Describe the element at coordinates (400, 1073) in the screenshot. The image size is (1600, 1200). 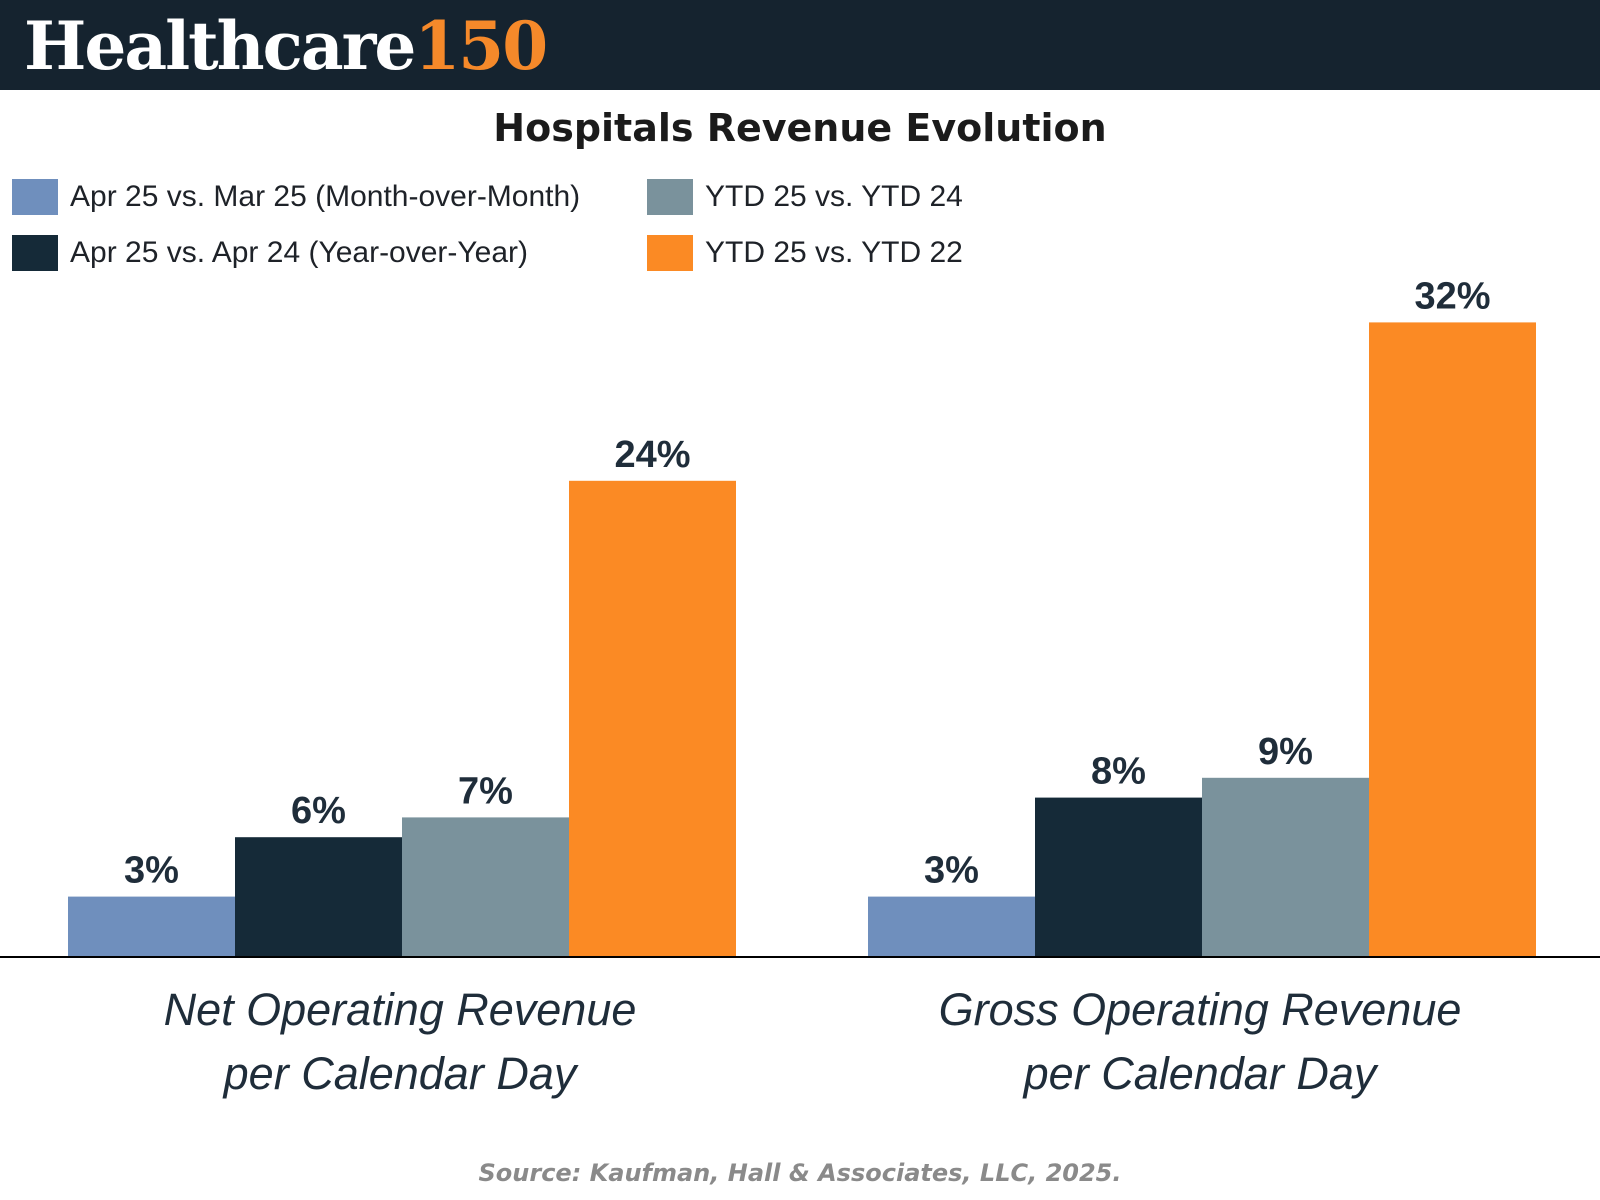
I see `category-label-net-line2: per Calendar Day` at that location.